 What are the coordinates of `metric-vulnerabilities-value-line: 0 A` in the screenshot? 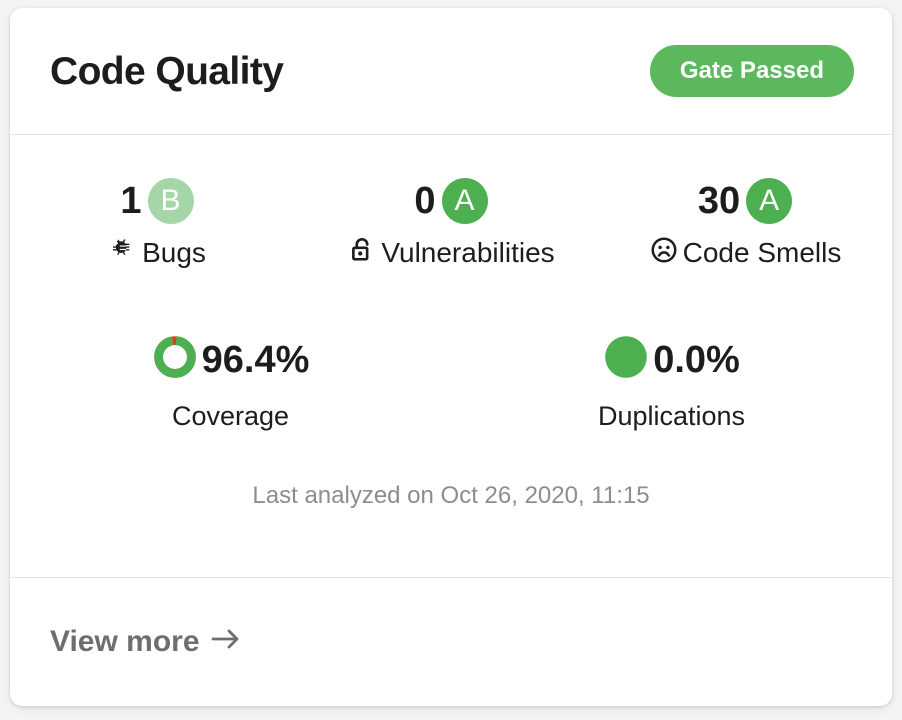 It's located at (451, 201).